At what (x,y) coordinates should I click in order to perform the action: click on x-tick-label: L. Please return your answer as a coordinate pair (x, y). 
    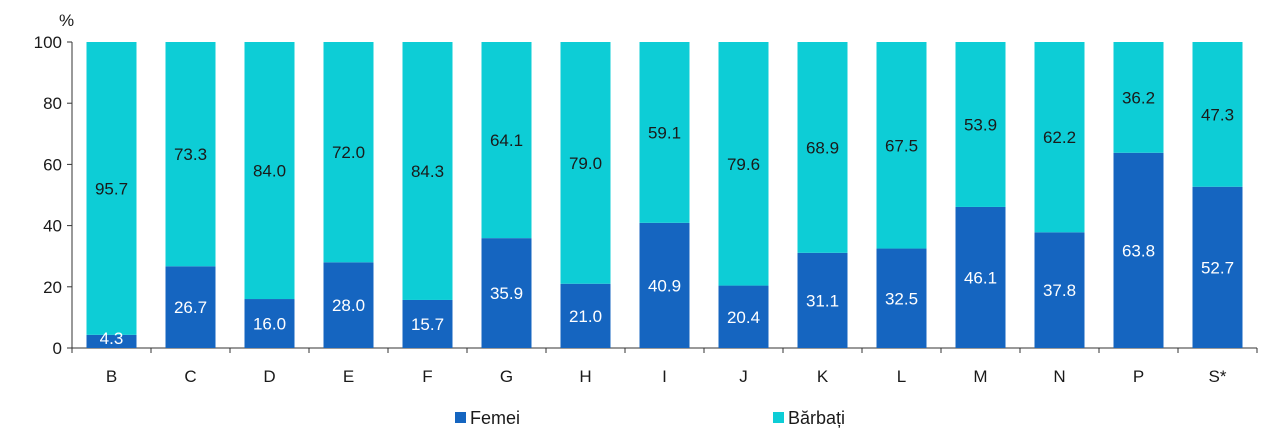
    Looking at the image, I should click on (901, 376).